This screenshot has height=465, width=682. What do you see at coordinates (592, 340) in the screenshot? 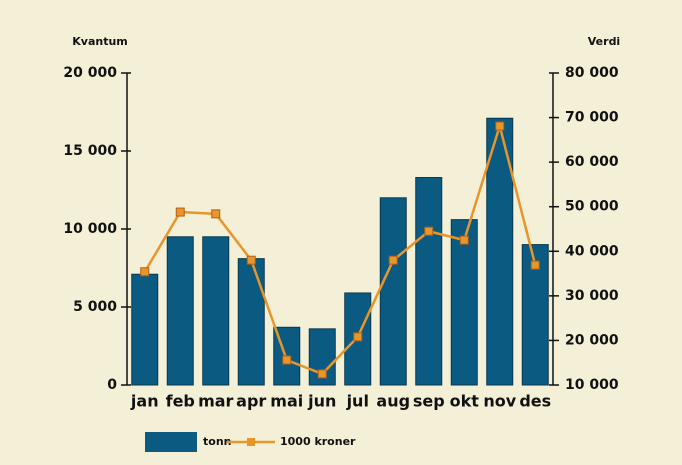
I see `y2-tick-label: 20 000` at bounding box center [592, 340].